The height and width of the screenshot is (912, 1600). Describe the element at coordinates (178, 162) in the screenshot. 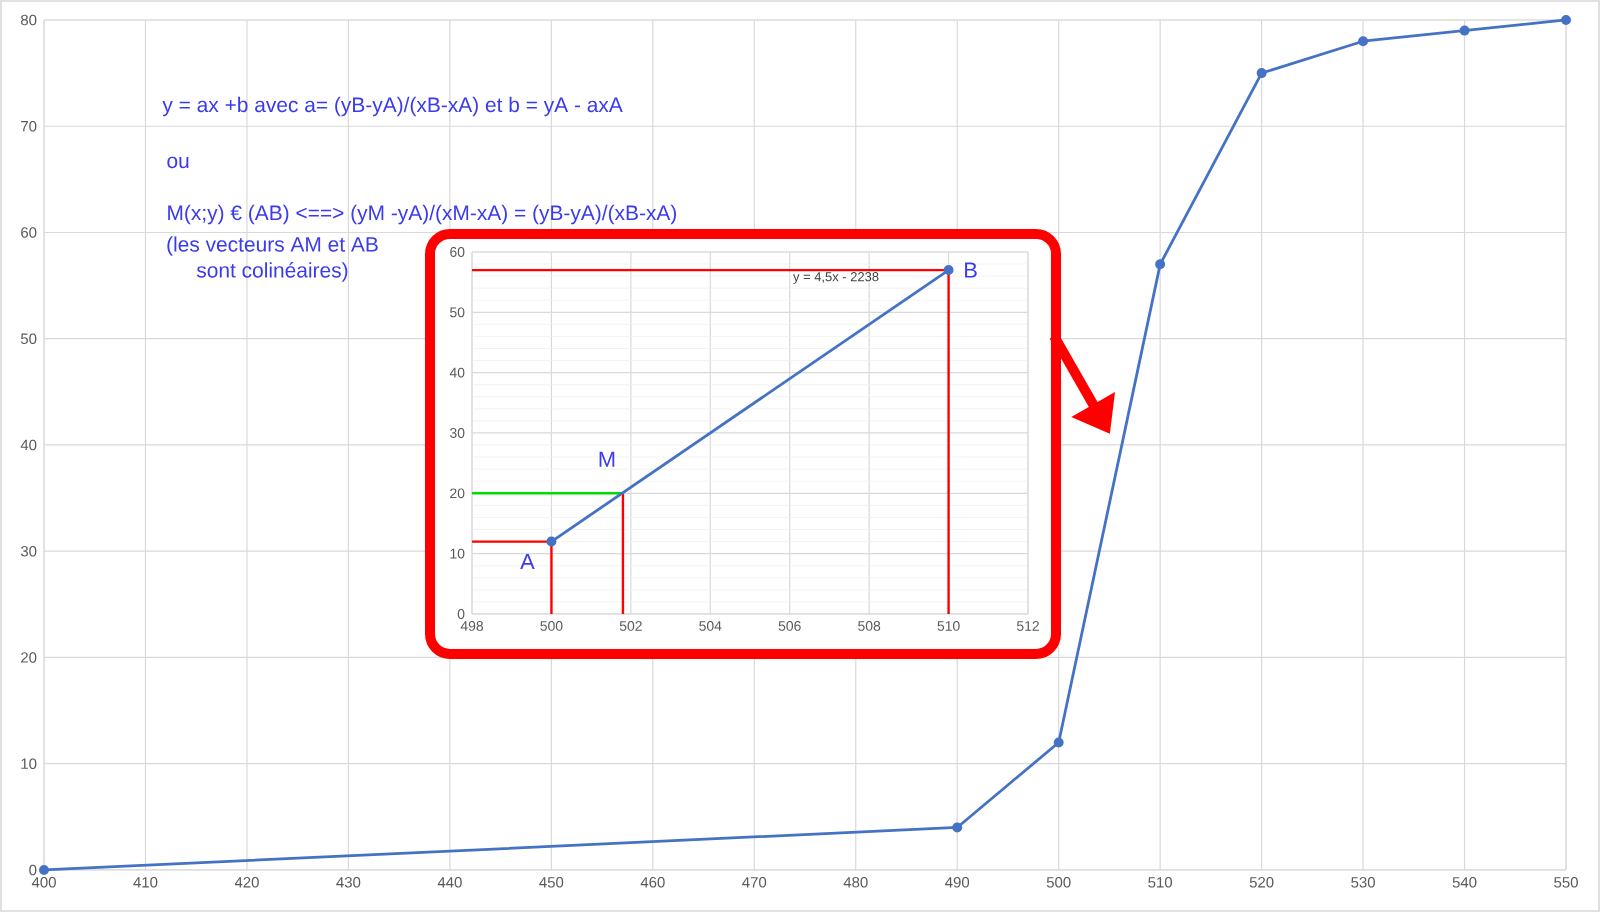

I see `annotation: ou` at that location.